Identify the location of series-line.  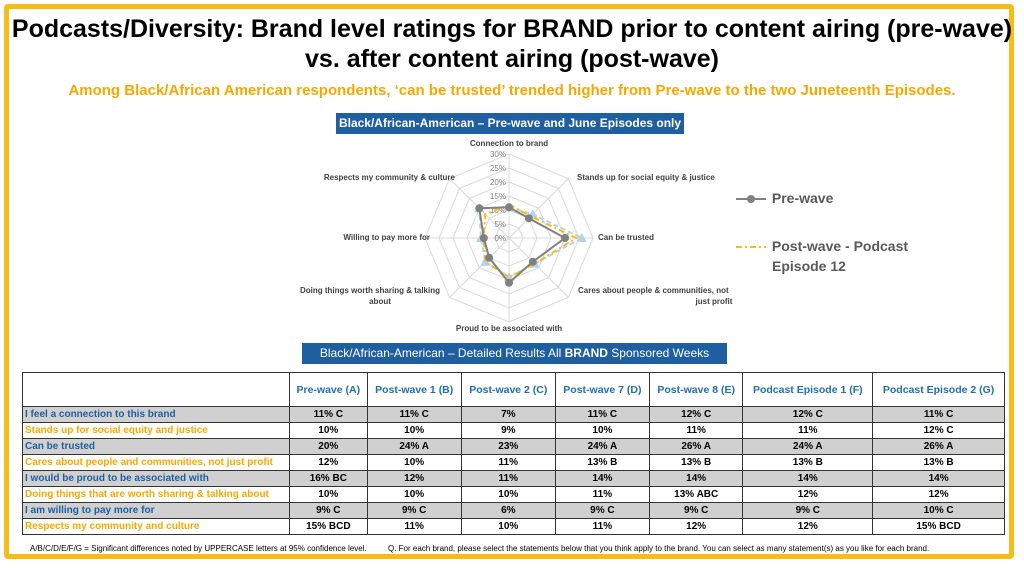
(522, 245).